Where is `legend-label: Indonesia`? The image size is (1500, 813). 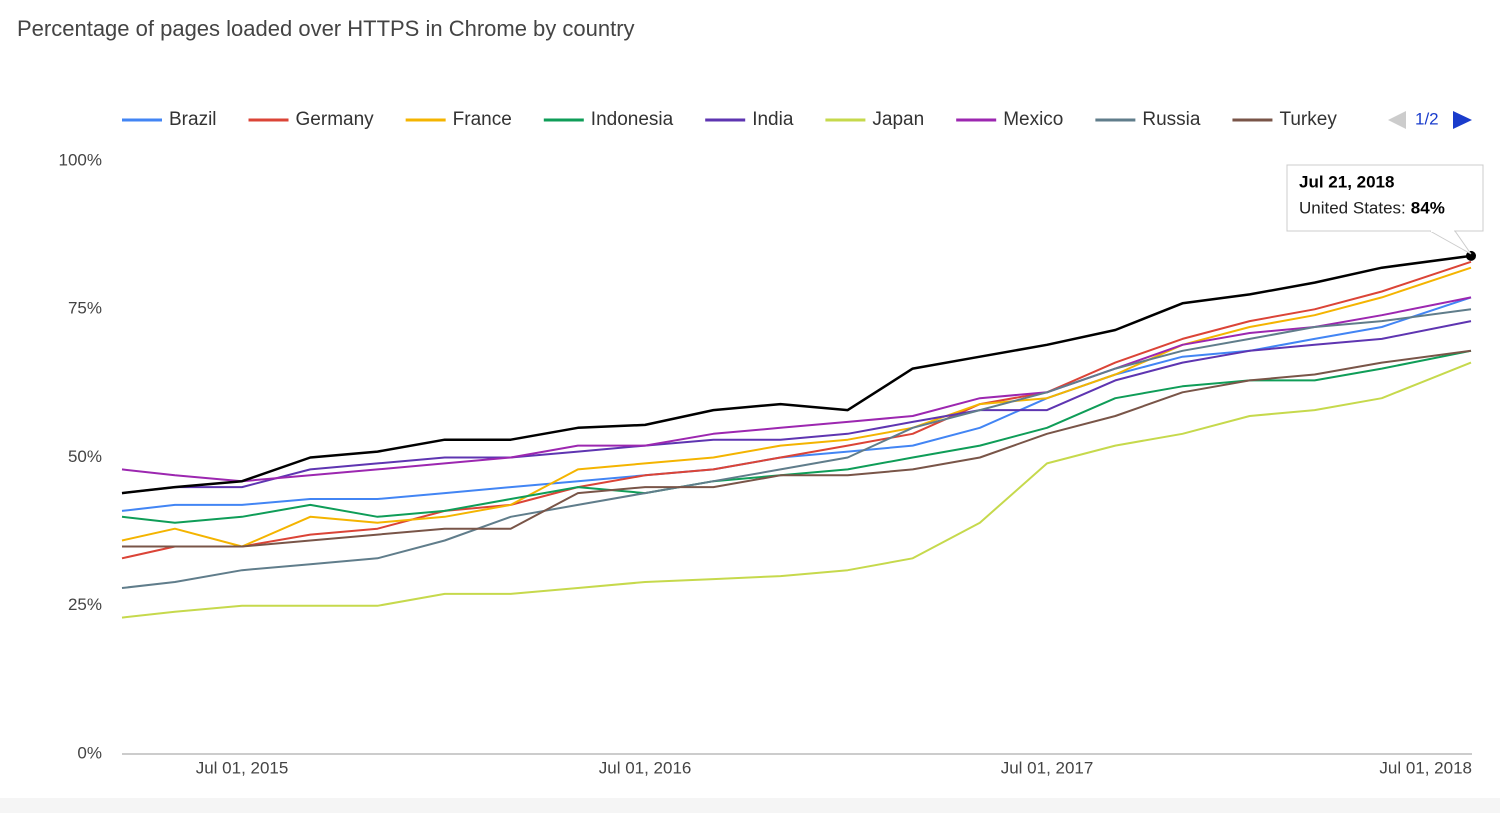
legend-label: Indonesia is located at coordinates (632, 119).